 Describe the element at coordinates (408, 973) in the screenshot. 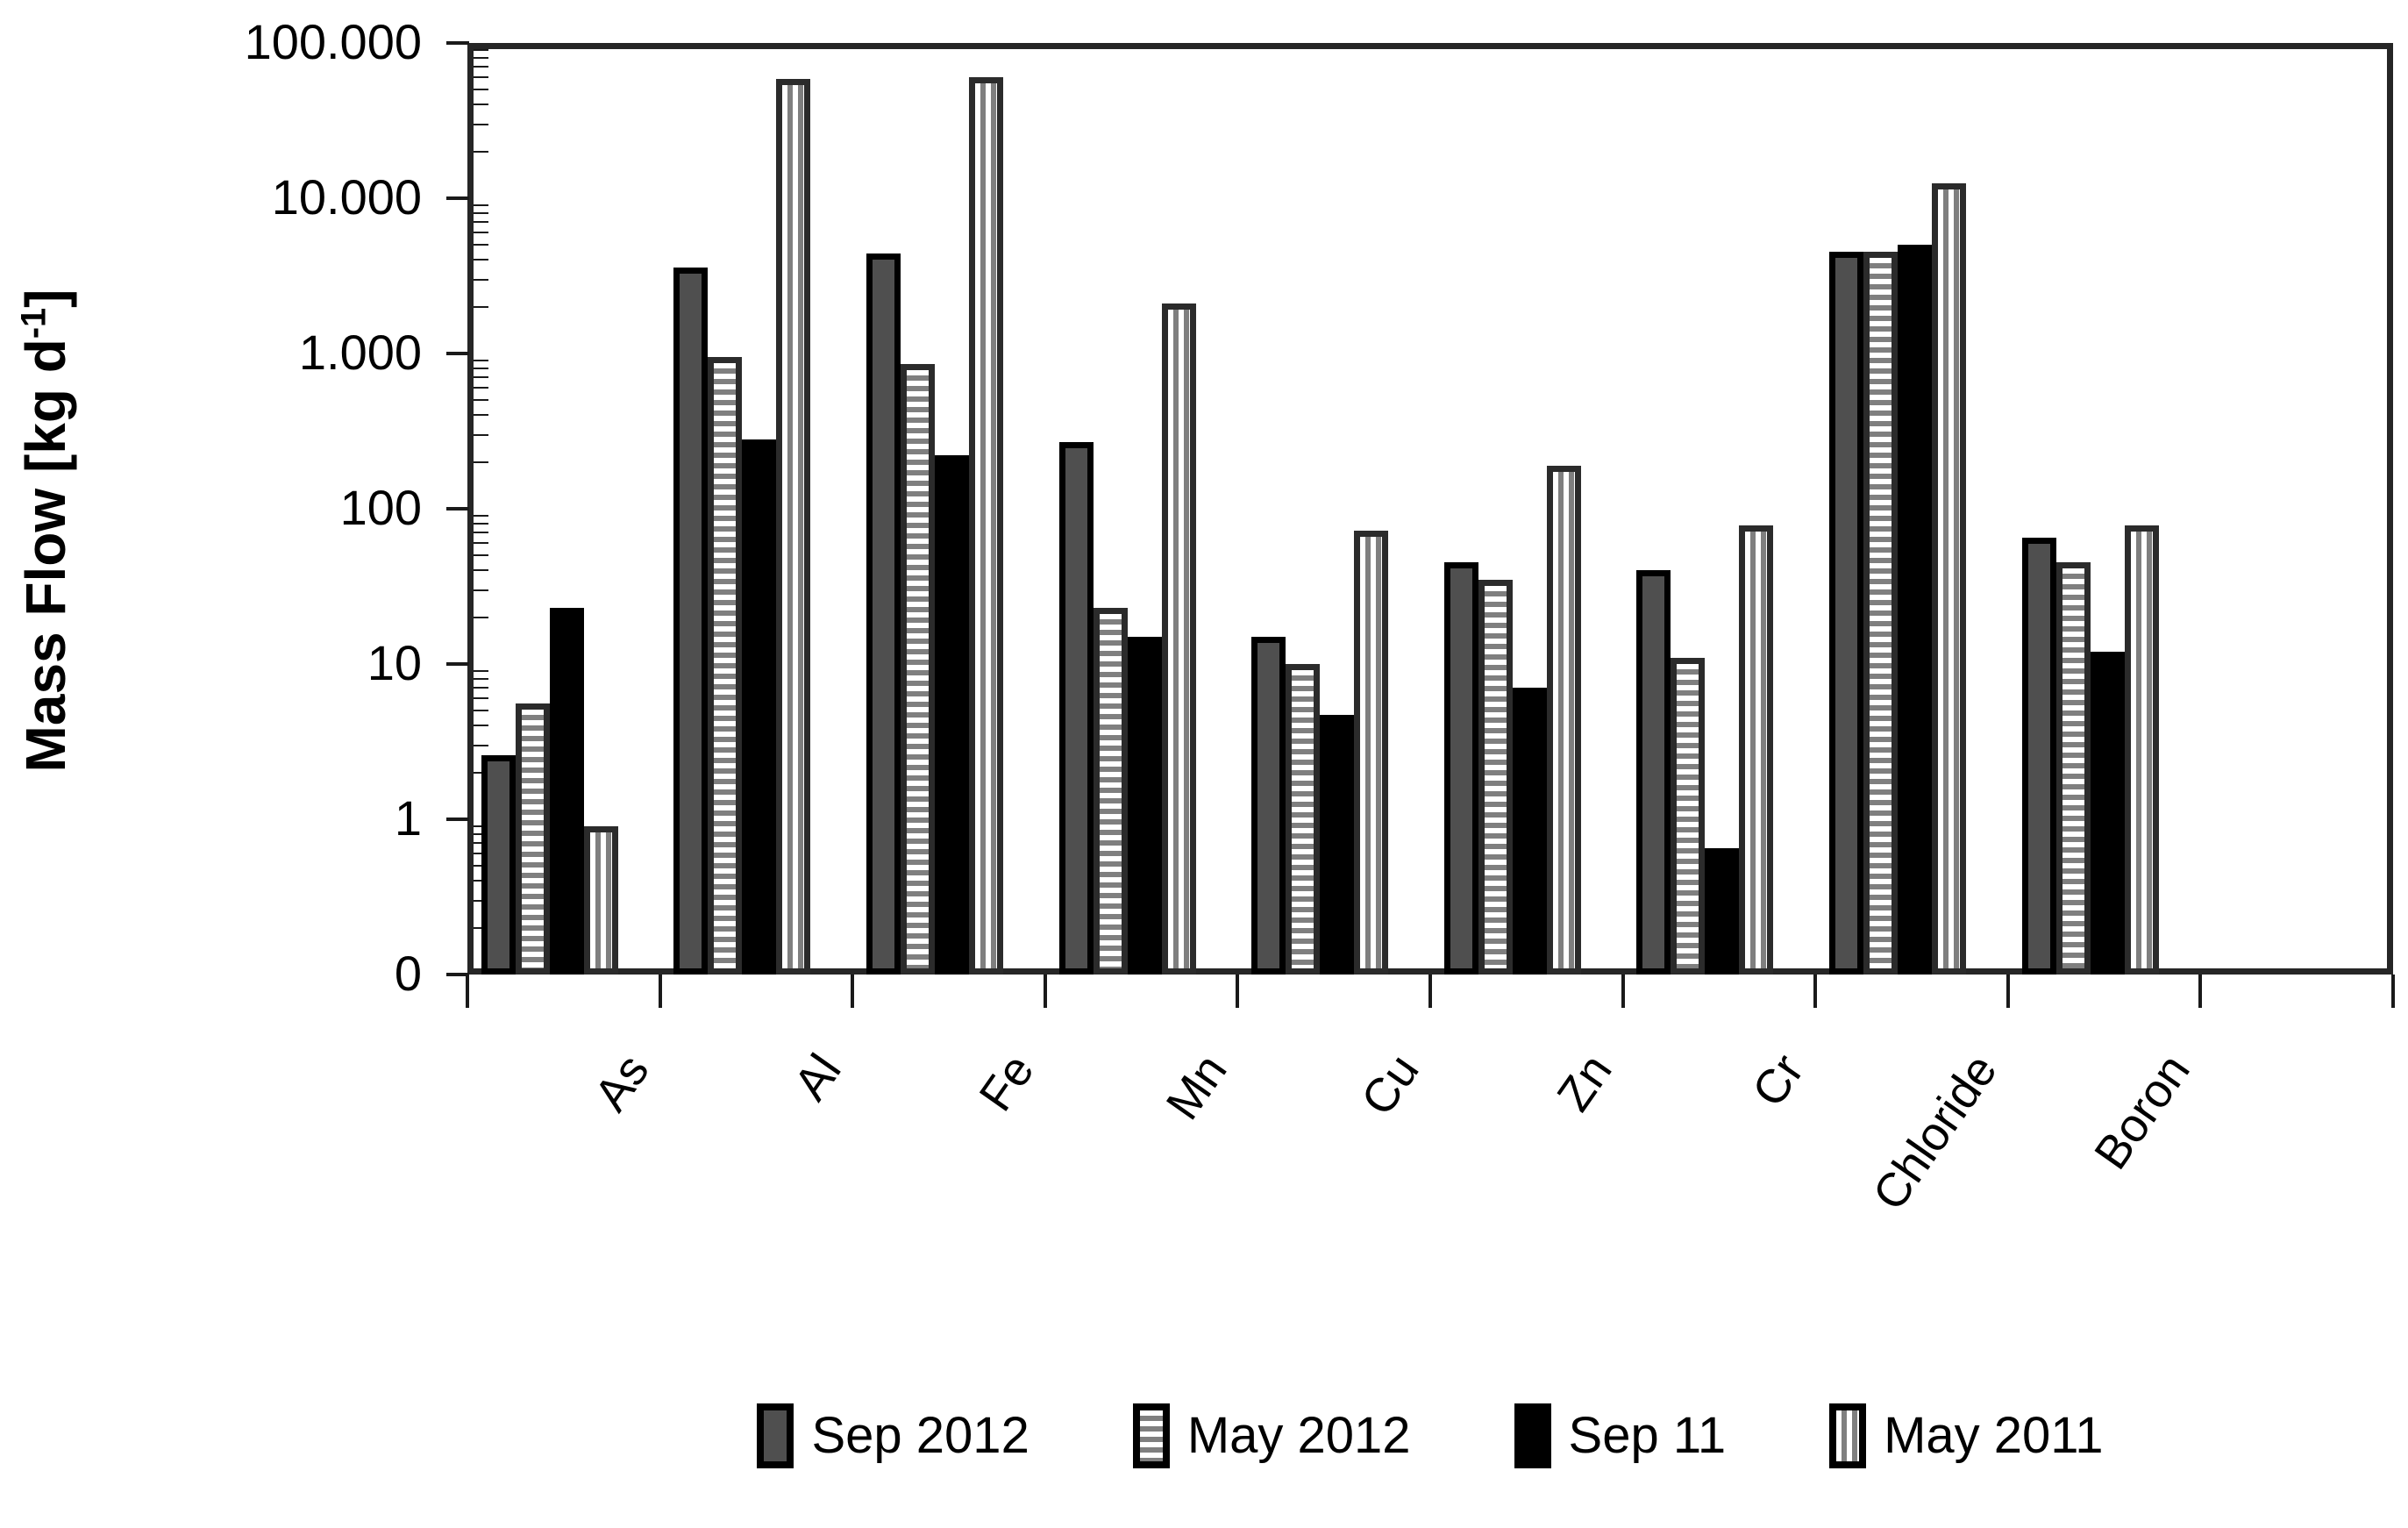

I see `y-tick-label: 0` at that location.